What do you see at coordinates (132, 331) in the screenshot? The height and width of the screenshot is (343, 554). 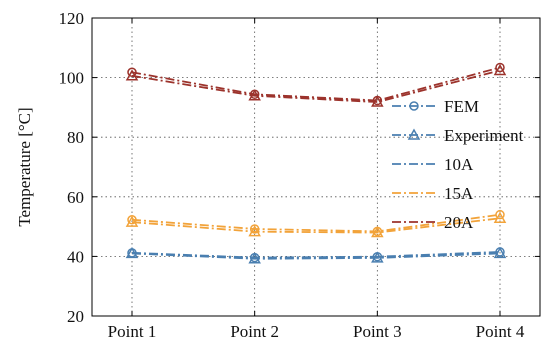 I see `x-tick-label: Point 1` at bounding box center [132, 331].